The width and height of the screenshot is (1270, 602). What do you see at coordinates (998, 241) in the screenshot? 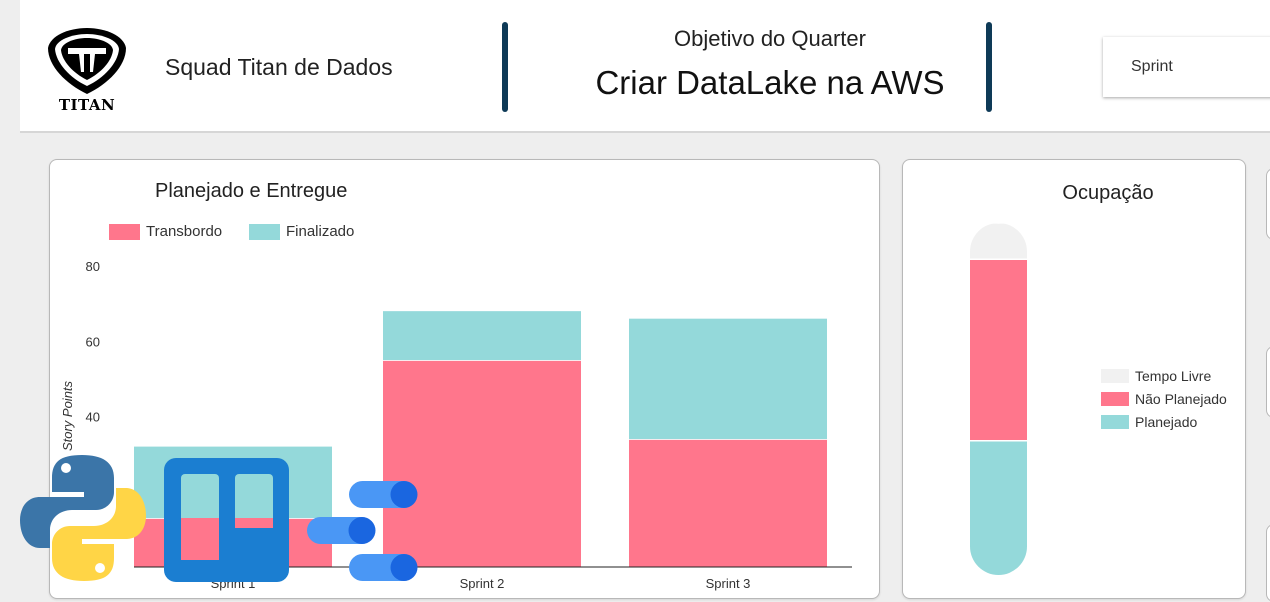
I see `occupancy-segment-tempo-livre` at bounding box center [998, 241].